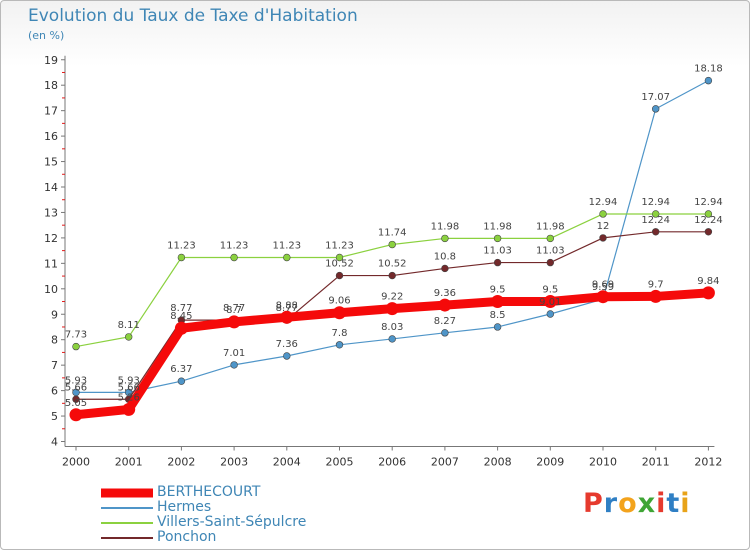 This screenshot has width=750, height=550. What do you see at coordinates (51, 136) in the screenshot?
I see `y-tick-label: 16` at bounding box center [51, 136].